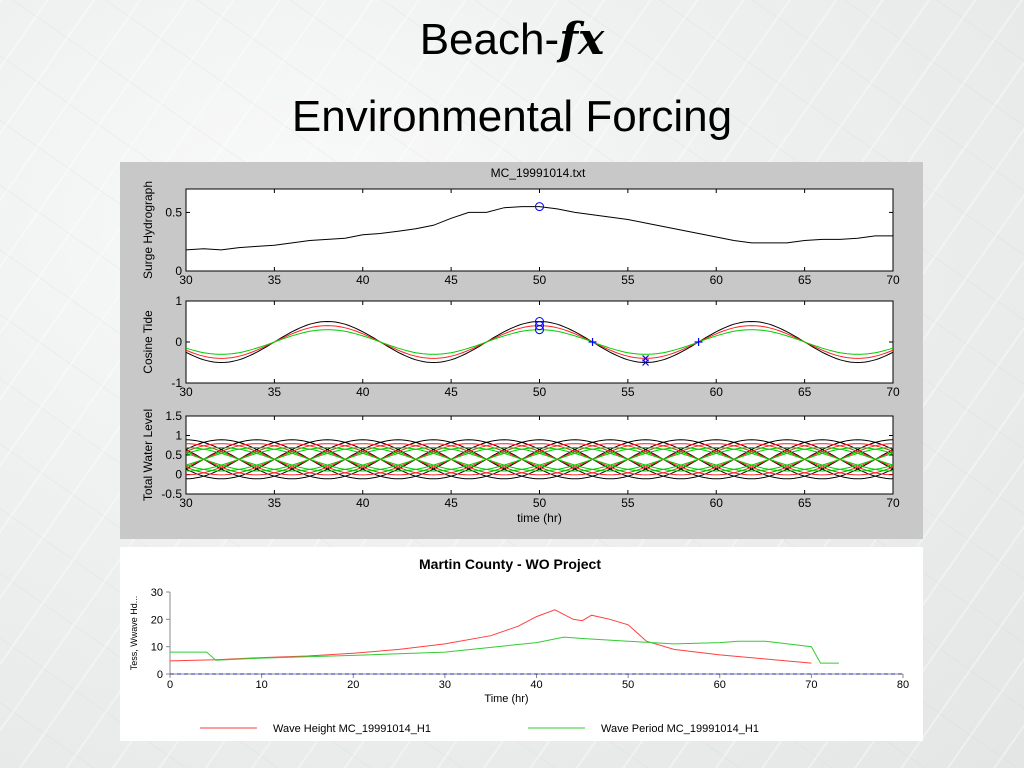 This screenshot has height=768, width=1024. Describe the element at coordinates (148, 230) in the screenshot. I see `y-axis-label: Surge Hydrograph` at that location.